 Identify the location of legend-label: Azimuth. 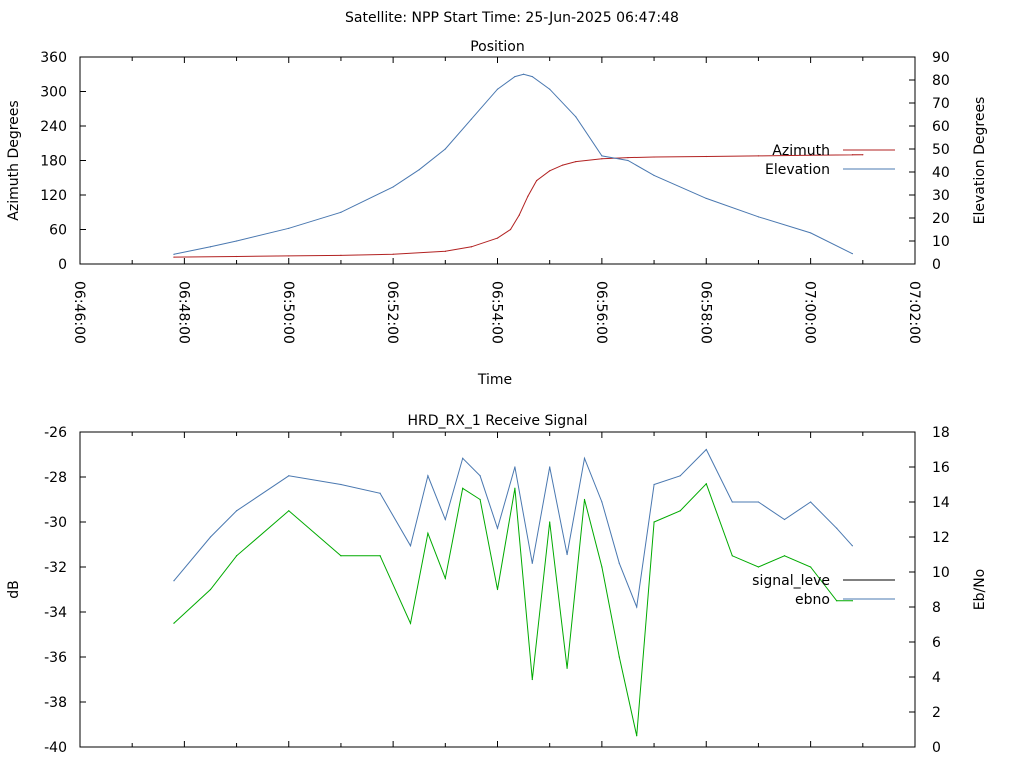
(801, 151).